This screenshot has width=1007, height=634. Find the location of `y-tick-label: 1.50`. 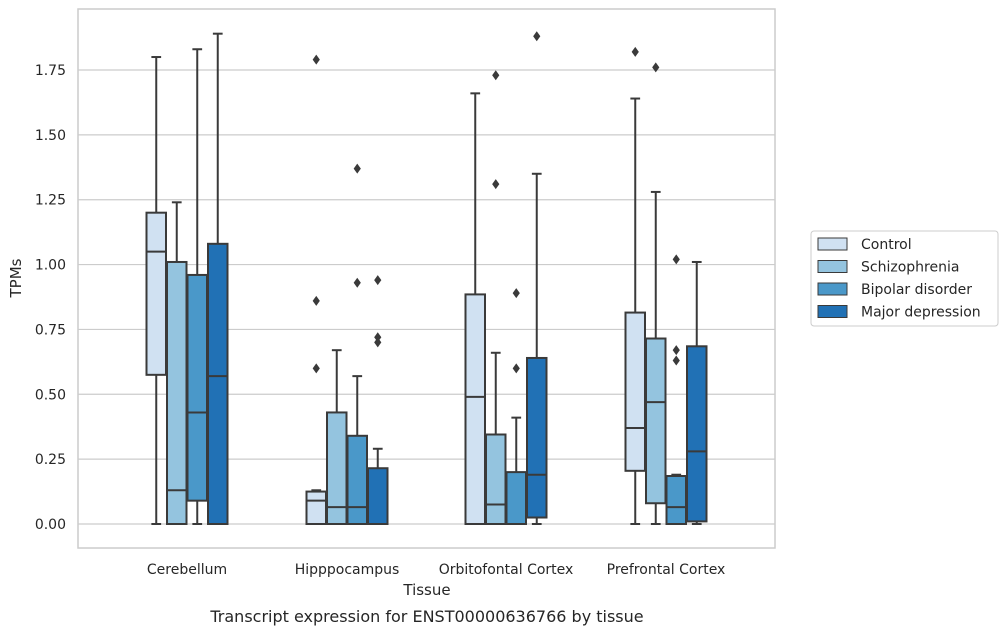

y-tick-label: 1.50 is located at coordinates (50, 136).